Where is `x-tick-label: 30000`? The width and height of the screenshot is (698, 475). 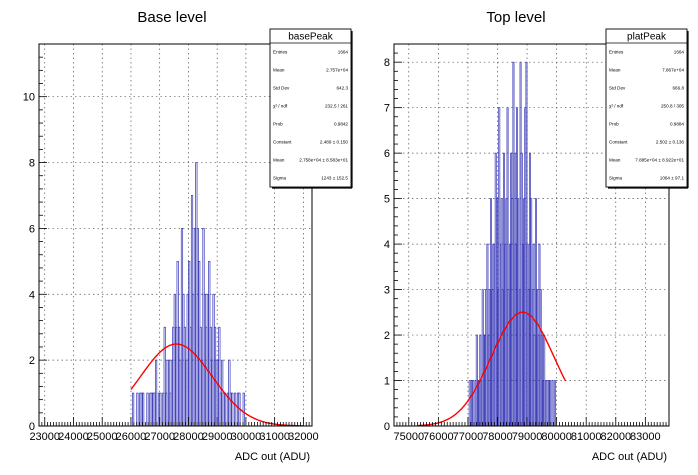 x-tick-label: 30000 is located at coordinates (246, 437).